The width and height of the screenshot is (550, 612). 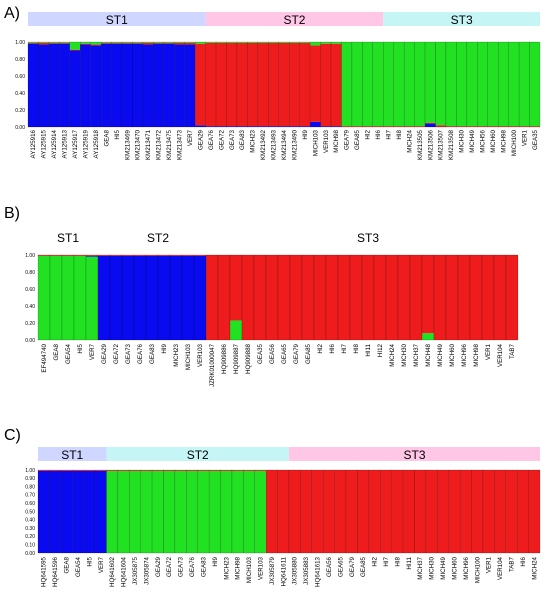 What do you see at coordinates (489, 564) in the screenshot?
I see `sample-label: VER1` at bounding box center [489, 564].